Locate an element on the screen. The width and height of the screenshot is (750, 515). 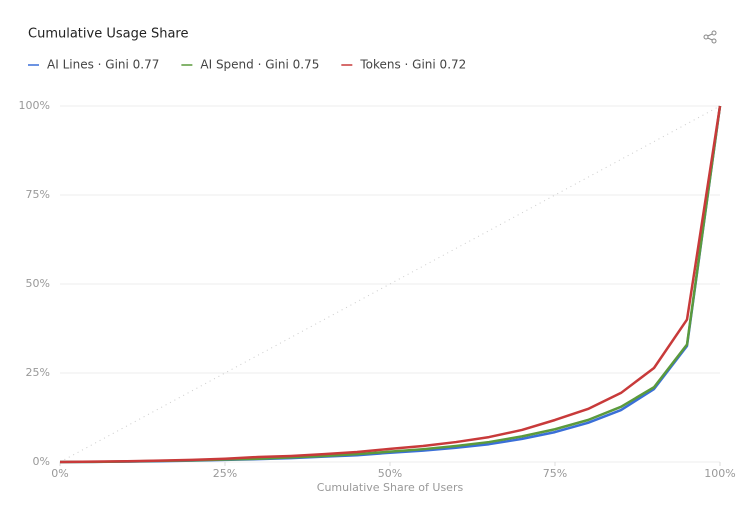
share-button is located at coordinates (710, 37).